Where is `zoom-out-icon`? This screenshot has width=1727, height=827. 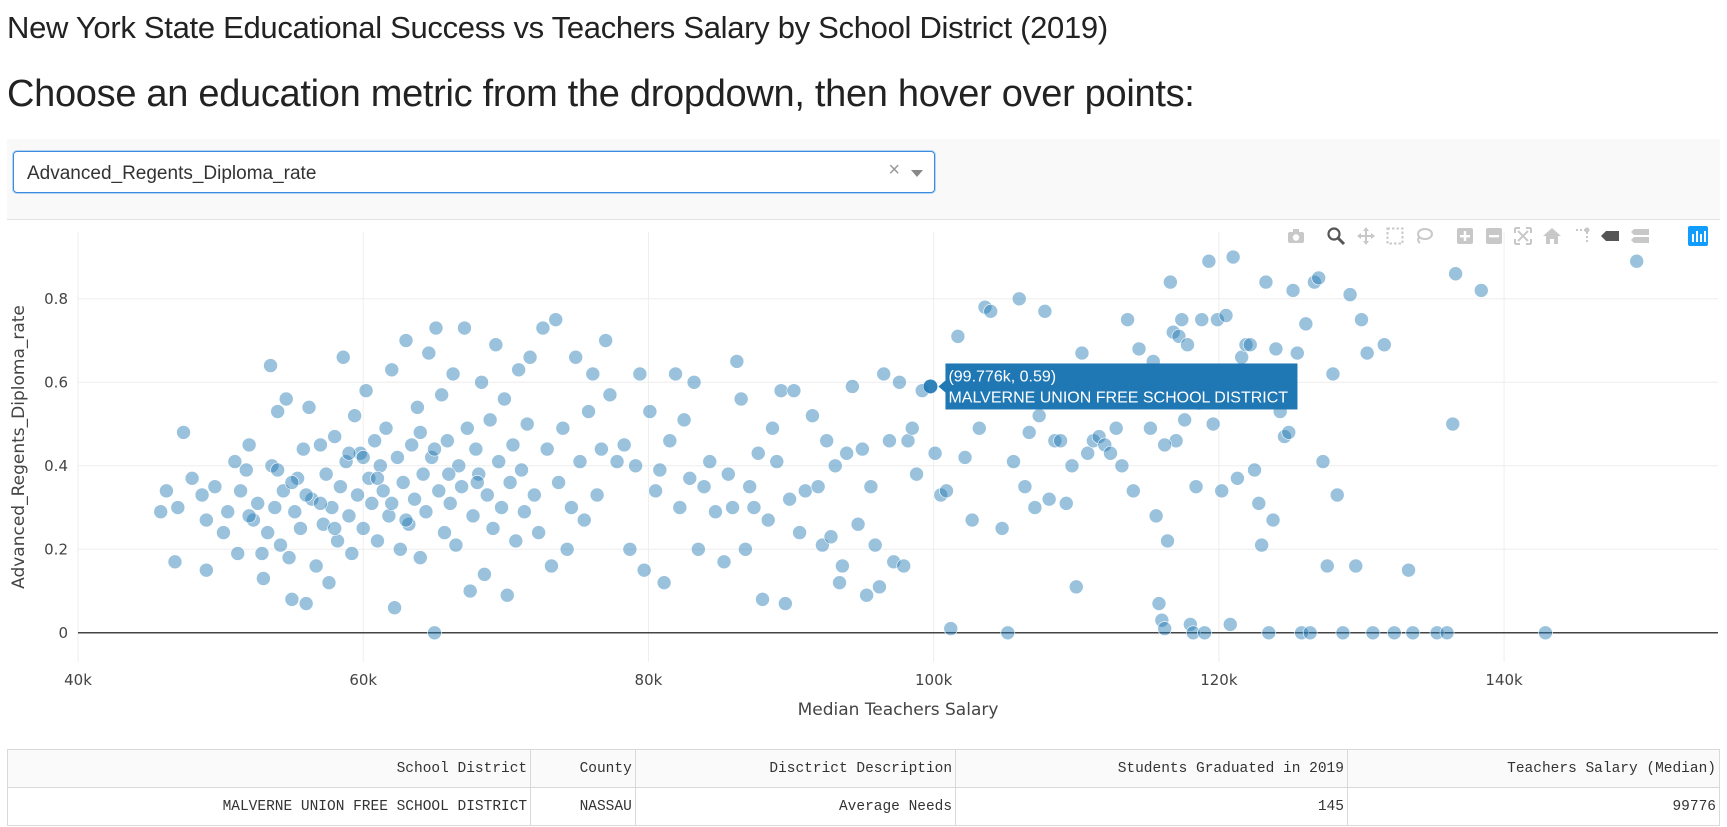
zoom-out-icon is located at coordinates (1494, 236).